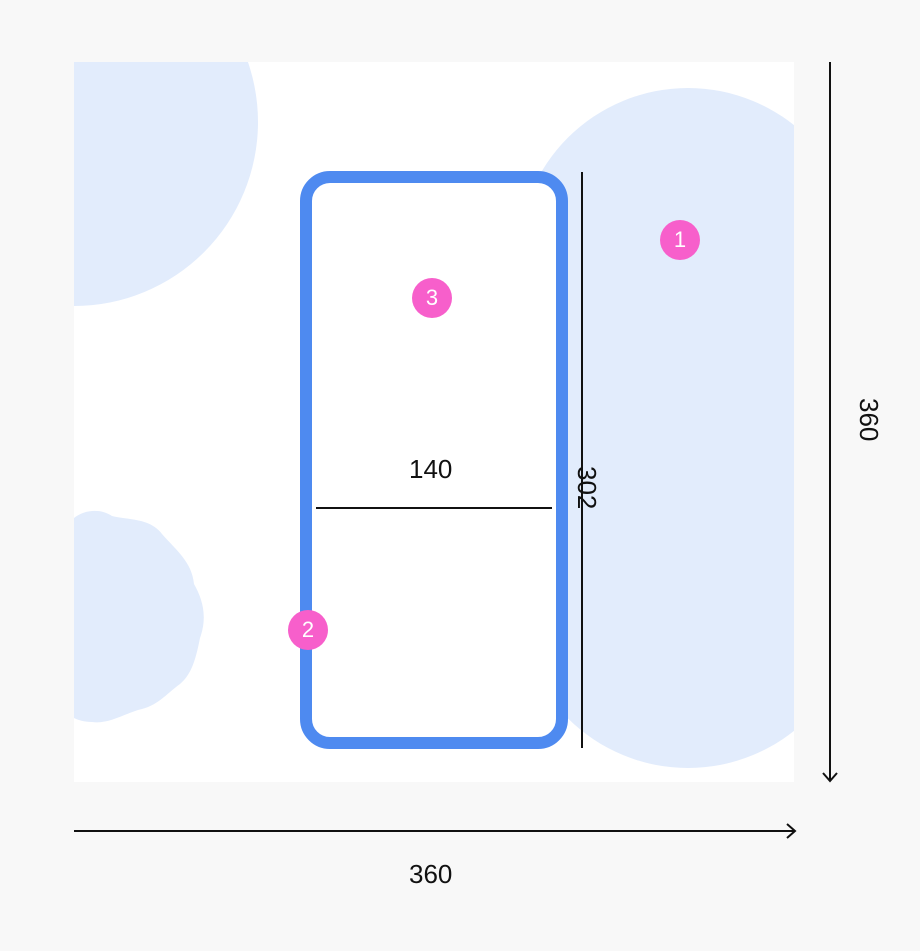  What do you see at coordinates (791, 831) in the screenshot?
I see `canvas-width-arrowhead` at bounding box center [791, 831].